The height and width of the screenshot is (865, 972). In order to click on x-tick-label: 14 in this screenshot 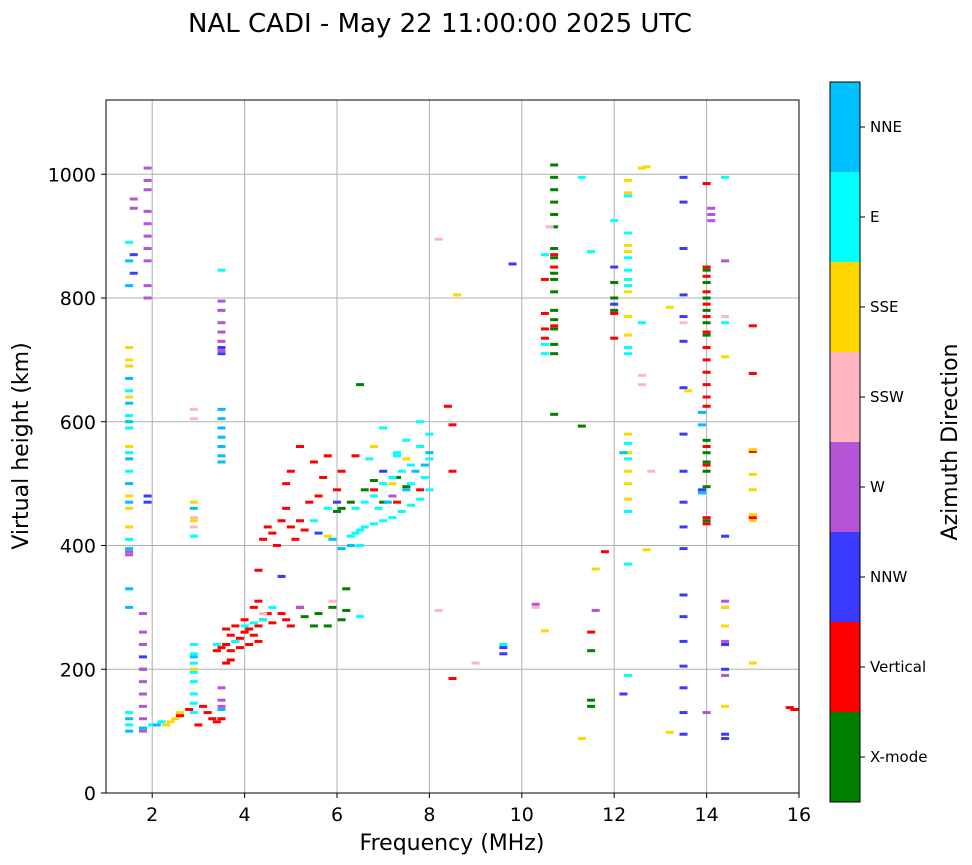, I will do `click(707, 815)`.